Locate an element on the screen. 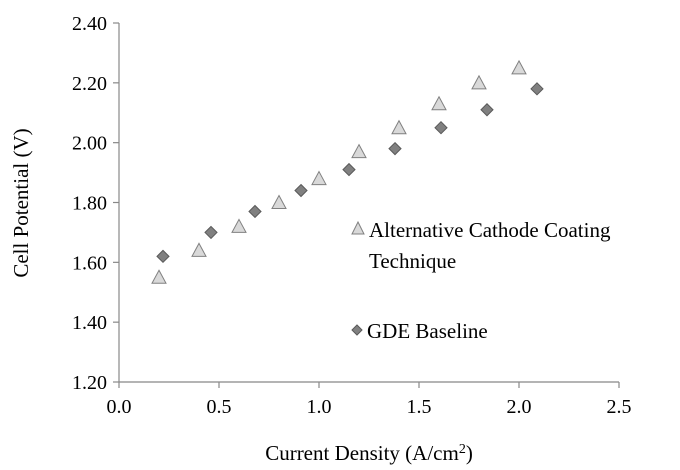 This screenshot has width=680, height=470. x-tick-label: 1.0 is located at coordinates (319, 407).